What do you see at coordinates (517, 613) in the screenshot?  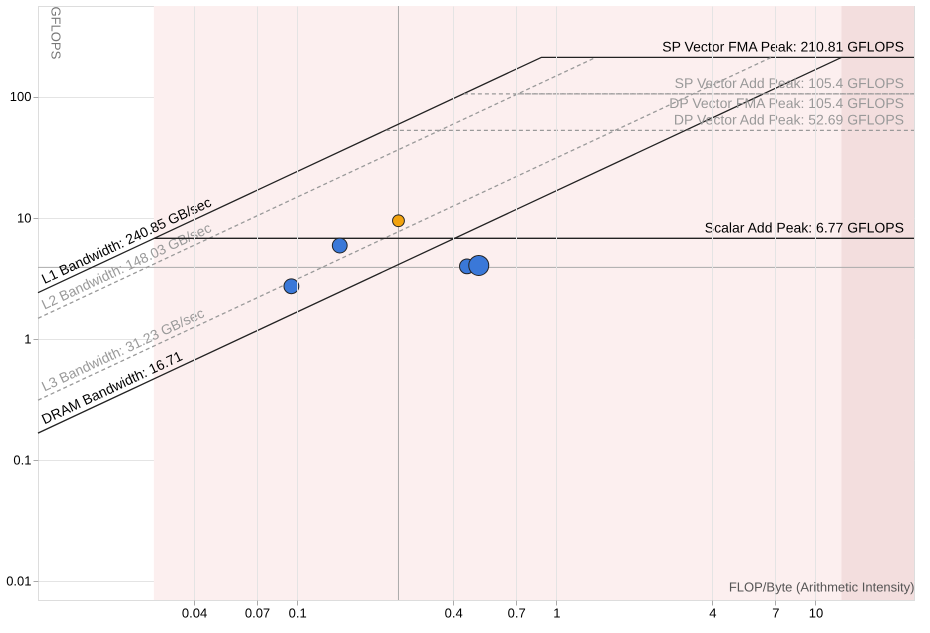 I see `x-tick-label: 0.7` at bounding box center [517, 613].